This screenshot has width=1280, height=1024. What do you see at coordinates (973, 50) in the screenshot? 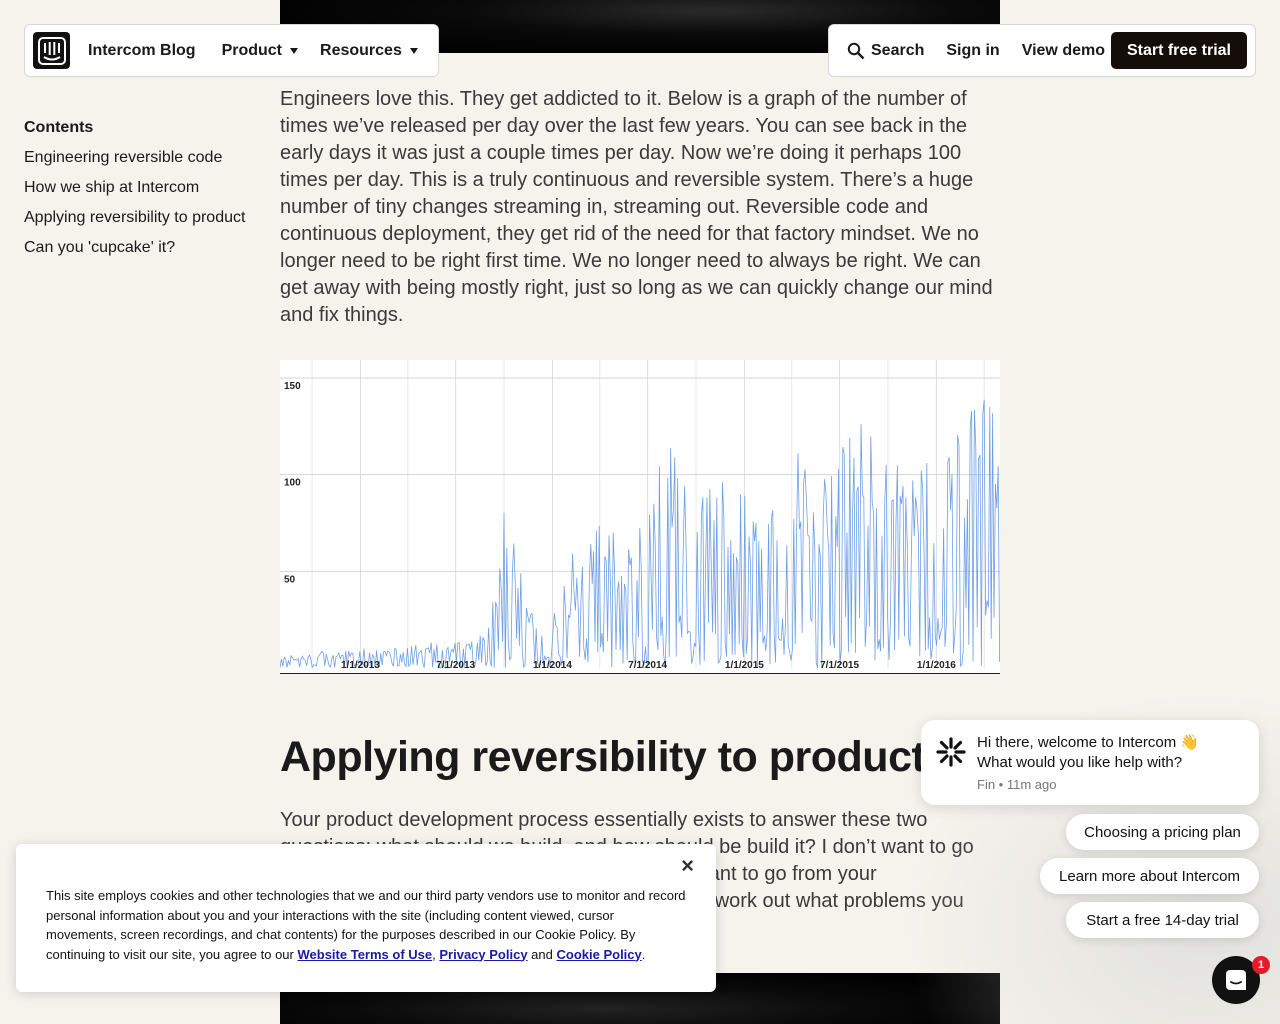
I see `sign-in-link: Sign in` at bounding box center [973, 50].